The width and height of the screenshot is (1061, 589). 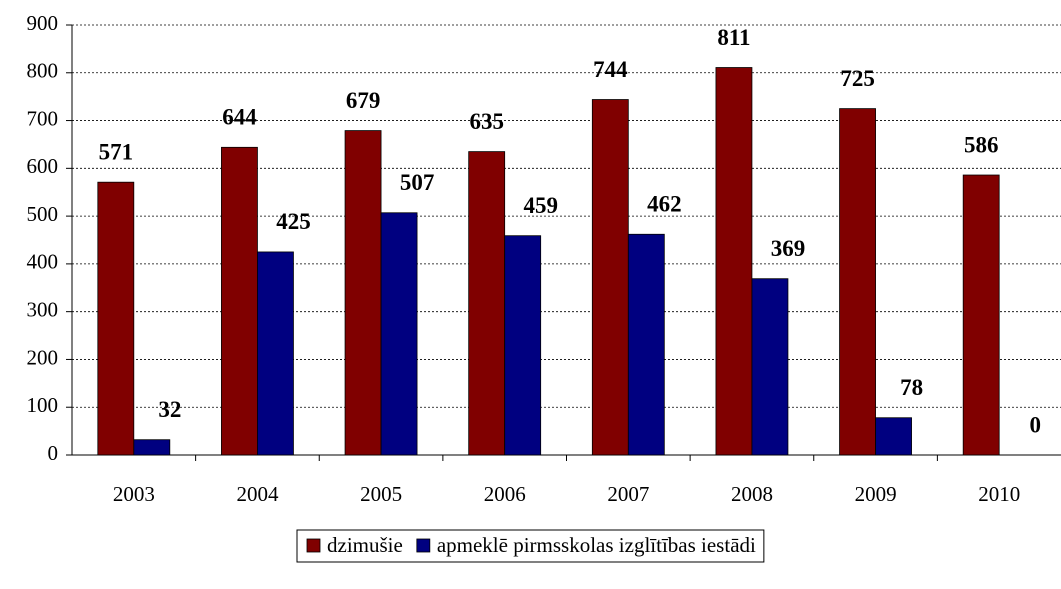 I want to click on y-tick-label: 500, so click(x=43, y=214).